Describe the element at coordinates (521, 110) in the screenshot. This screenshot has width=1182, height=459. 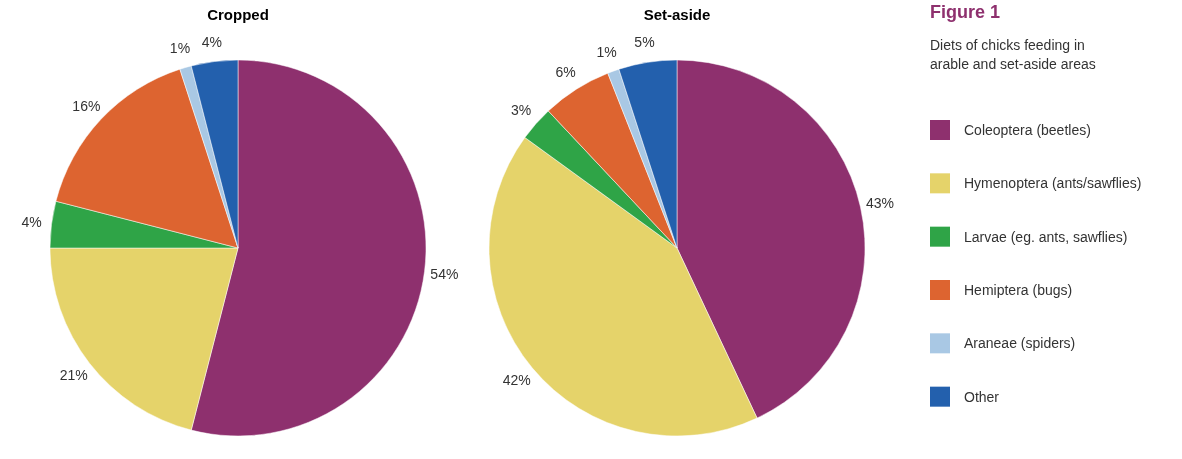
I see `data-label: 3%` at that location.